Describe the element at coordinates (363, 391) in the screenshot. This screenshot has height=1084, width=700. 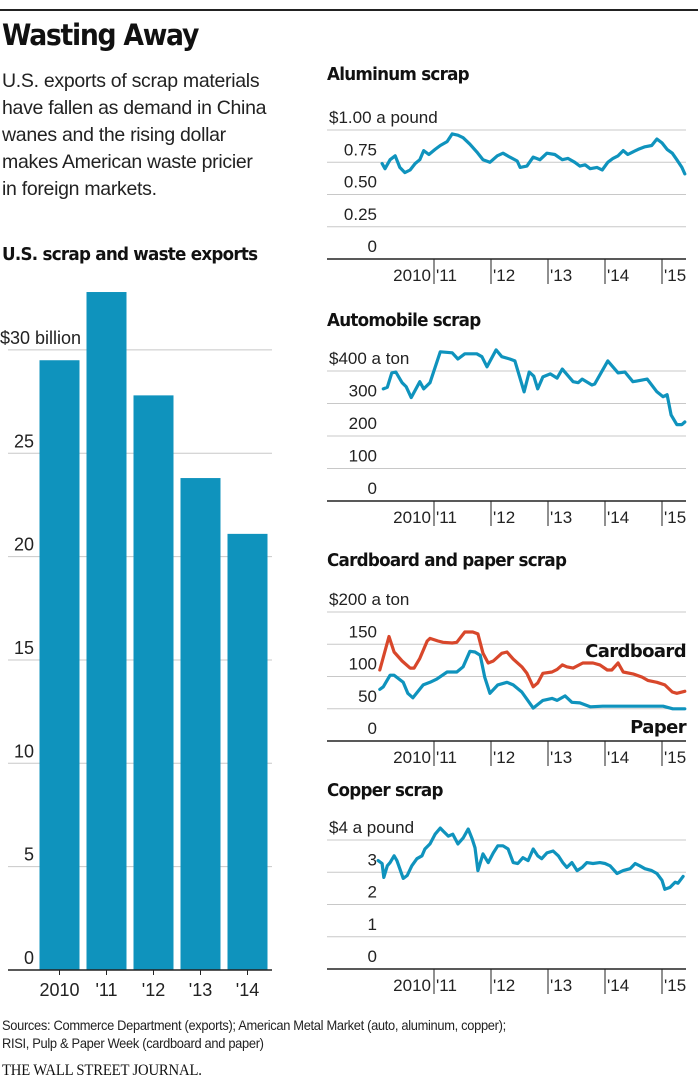
I see `y-tick-label: 300` at that location.